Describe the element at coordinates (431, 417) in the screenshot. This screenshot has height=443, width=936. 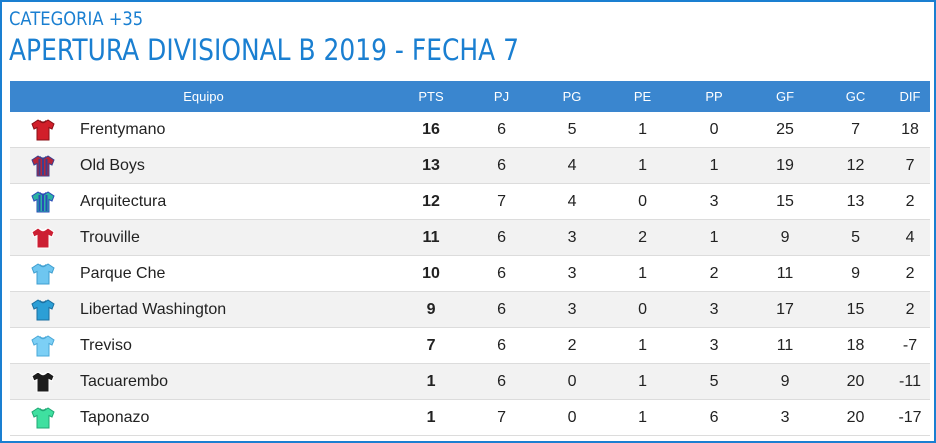
I see `cell-pts: 1` at that location.